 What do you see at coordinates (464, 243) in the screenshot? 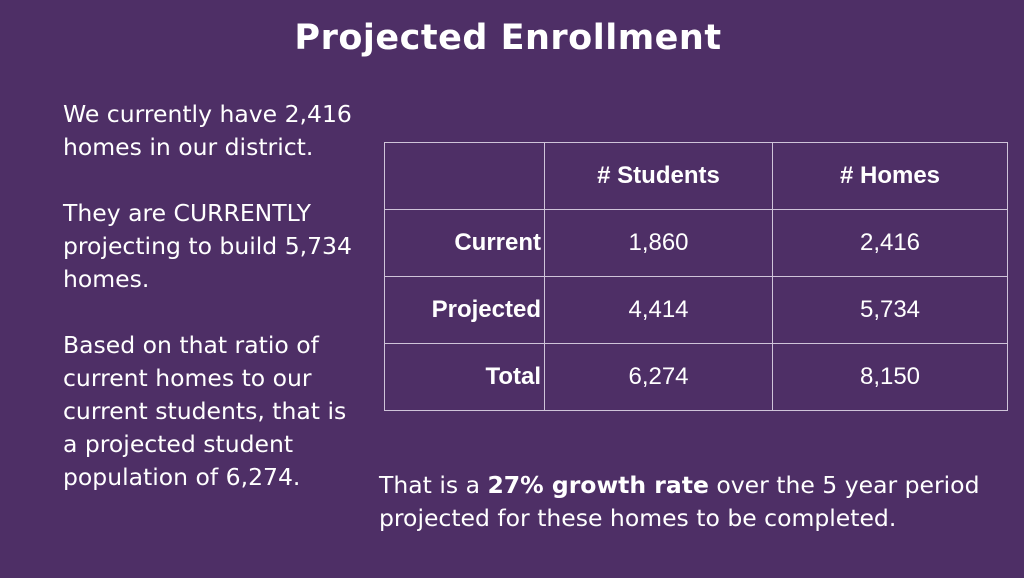
I see `row-label-current: Current` at bounding box center [464, 243].